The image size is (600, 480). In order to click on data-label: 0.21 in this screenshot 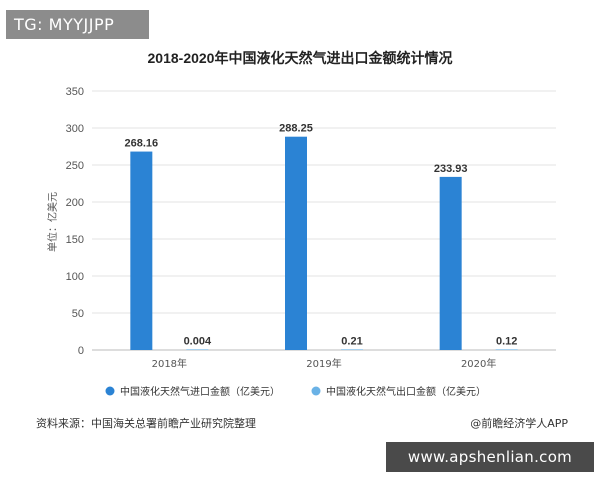, I will do `click(351, 341)`.